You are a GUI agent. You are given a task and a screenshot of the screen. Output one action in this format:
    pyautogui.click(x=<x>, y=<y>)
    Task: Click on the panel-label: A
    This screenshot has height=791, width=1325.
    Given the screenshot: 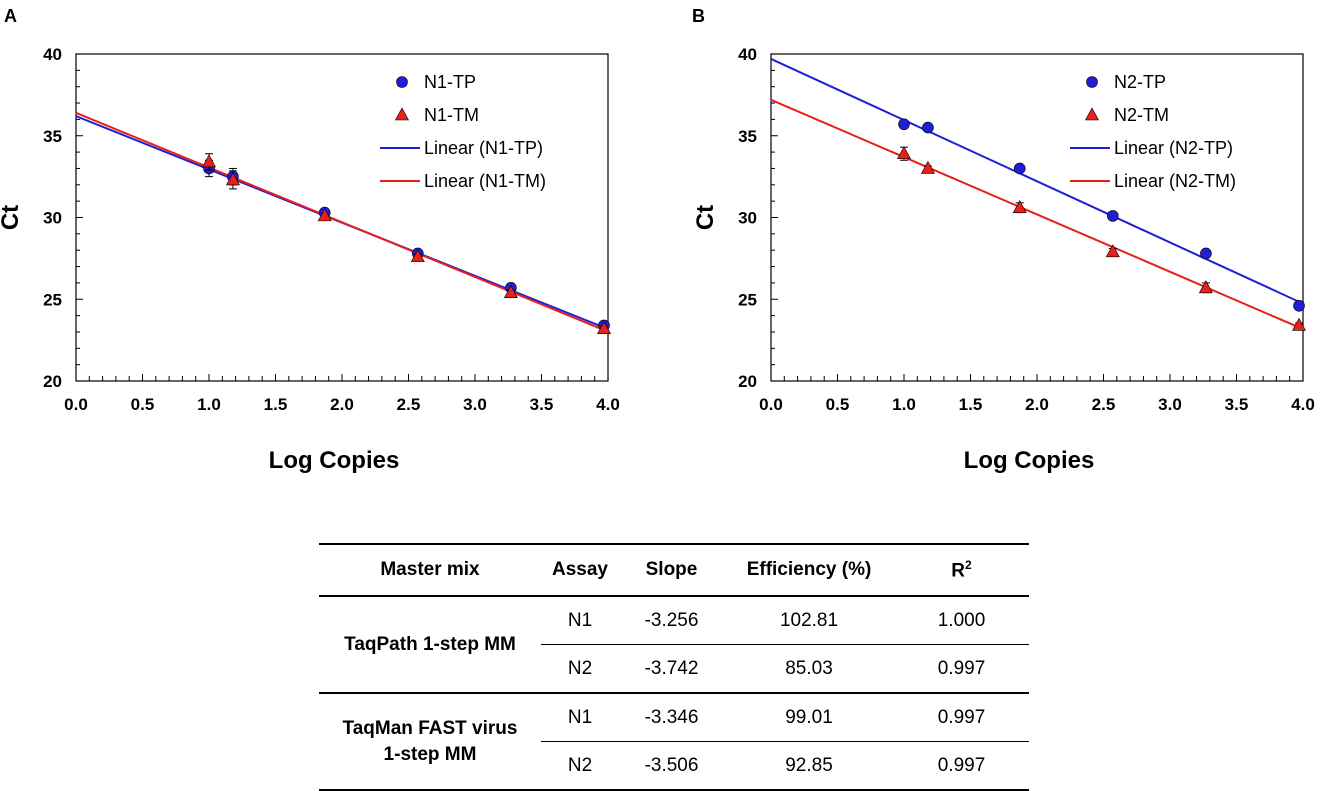 What is the action you would take?
    pyautogui.click(x=10, y=16)
    